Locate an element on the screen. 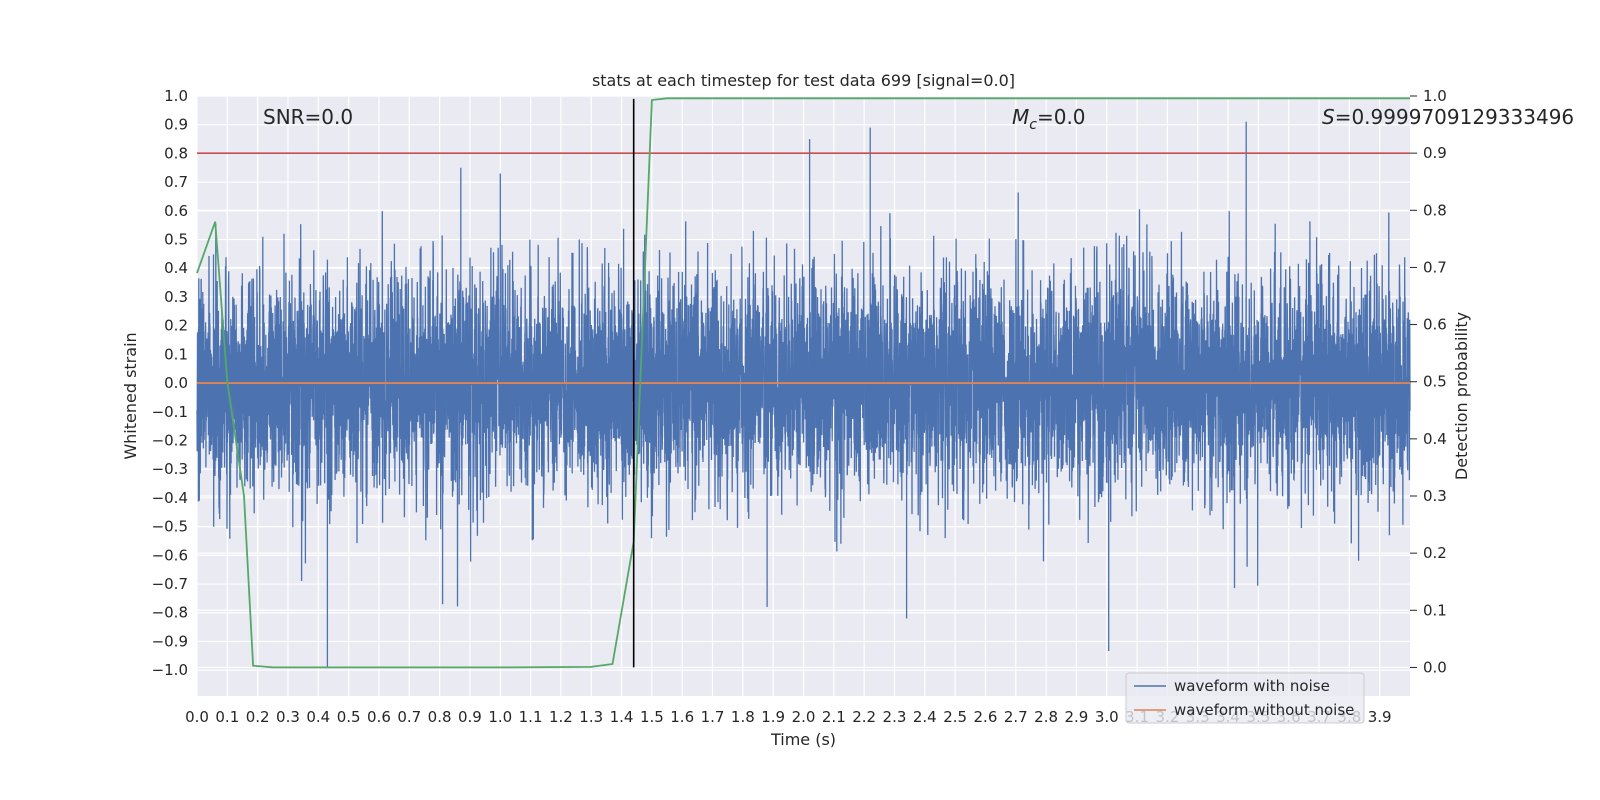  x-tick-label: 0.1 is located at coordinates (227, 717).